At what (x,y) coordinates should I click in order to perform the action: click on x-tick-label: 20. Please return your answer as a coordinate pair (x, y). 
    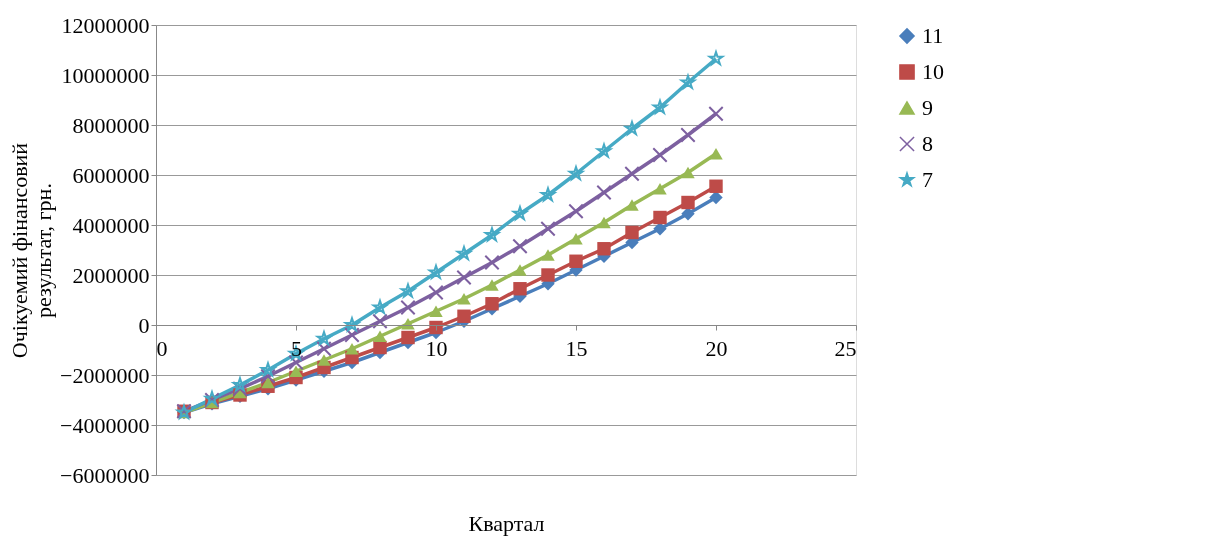
    Looking at the image, I should click on (716, 348).